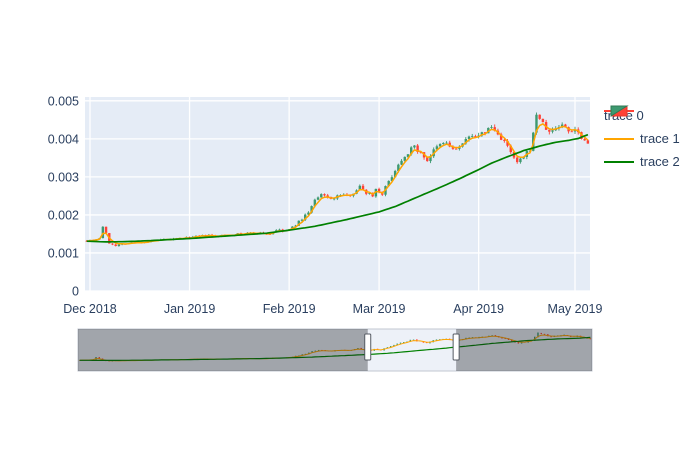  What do you see at coordinates (660, 161) in the screenshot?
I see `legend-label: trace 2` at bounding box center [660, 161].